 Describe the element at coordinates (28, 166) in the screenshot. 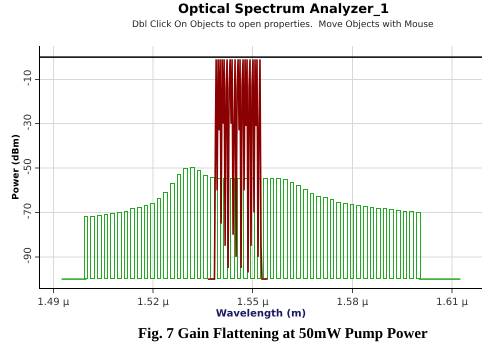

I see `y-tick-label: -50` at that location.